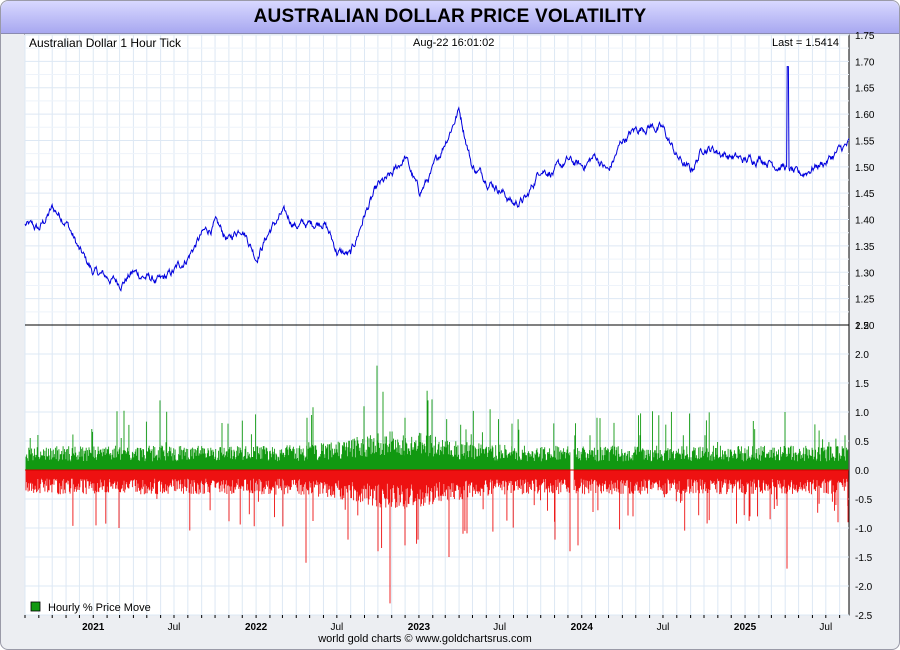 Image resolution: width=900 pixels, height=650 pixels. I want to click on vol-tick-label: 2.0, so click(862, 355).